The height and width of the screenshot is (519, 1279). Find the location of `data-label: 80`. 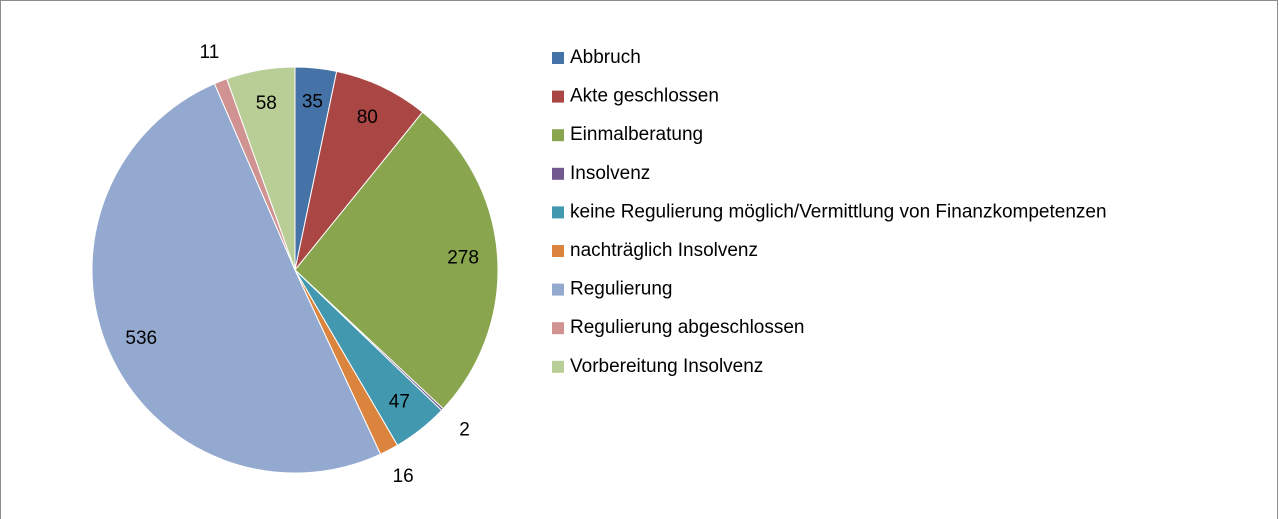

data-label: 80 is located at coordinates (367, 117).